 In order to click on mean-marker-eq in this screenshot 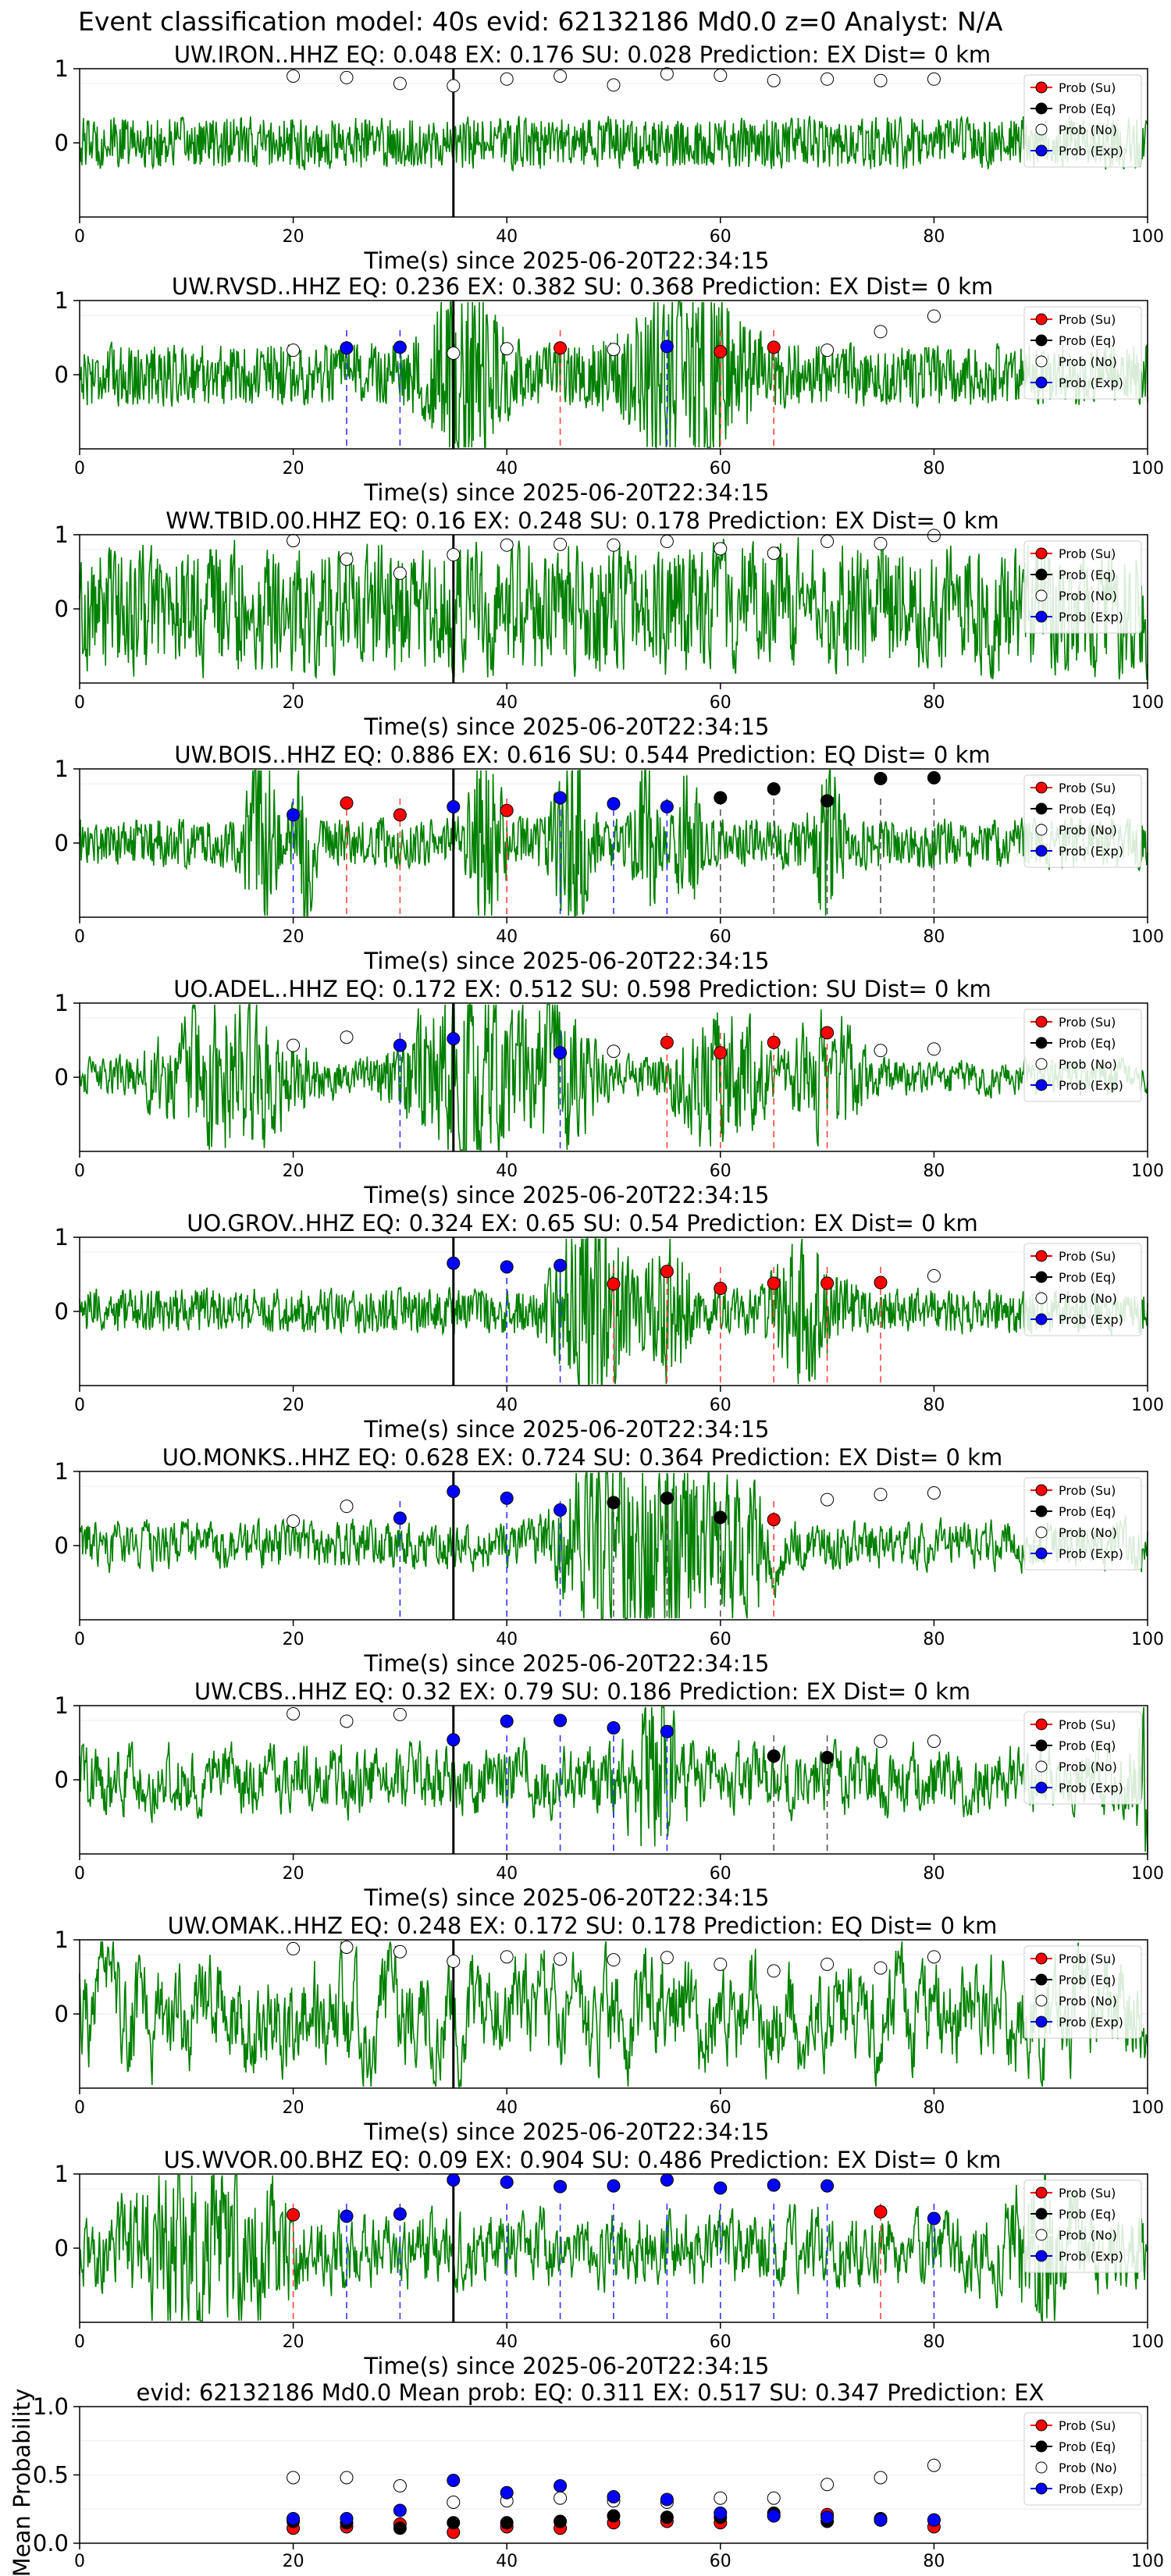, I will do `click(507, 2523)`.